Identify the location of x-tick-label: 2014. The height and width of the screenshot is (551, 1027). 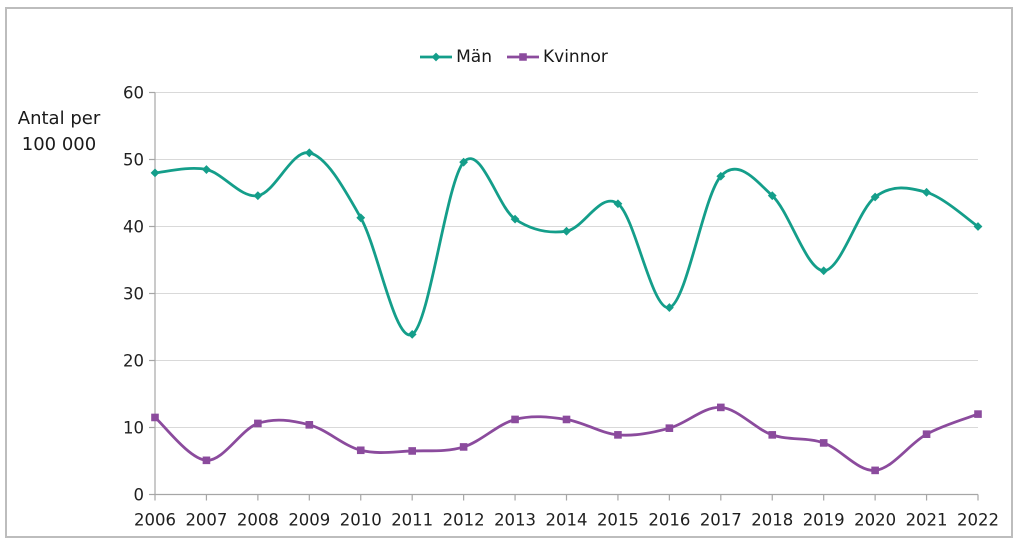
(567, 520).